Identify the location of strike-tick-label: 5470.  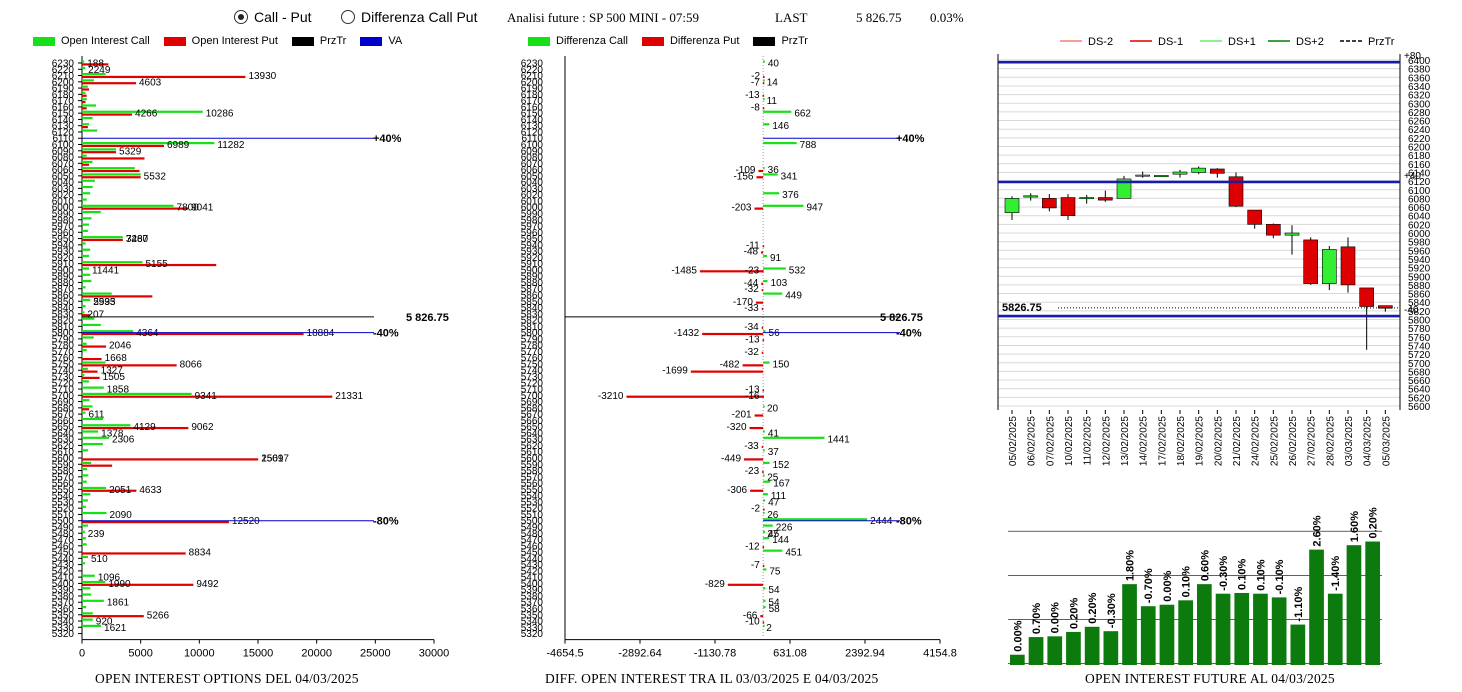
(532, 540).